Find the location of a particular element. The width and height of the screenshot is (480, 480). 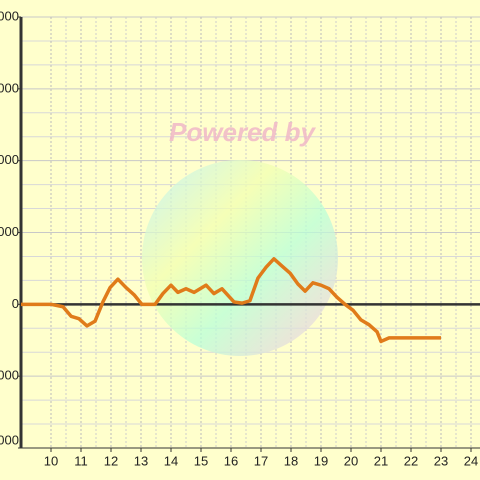

x-tick-label: 15 is located at coordinates (201, 460).